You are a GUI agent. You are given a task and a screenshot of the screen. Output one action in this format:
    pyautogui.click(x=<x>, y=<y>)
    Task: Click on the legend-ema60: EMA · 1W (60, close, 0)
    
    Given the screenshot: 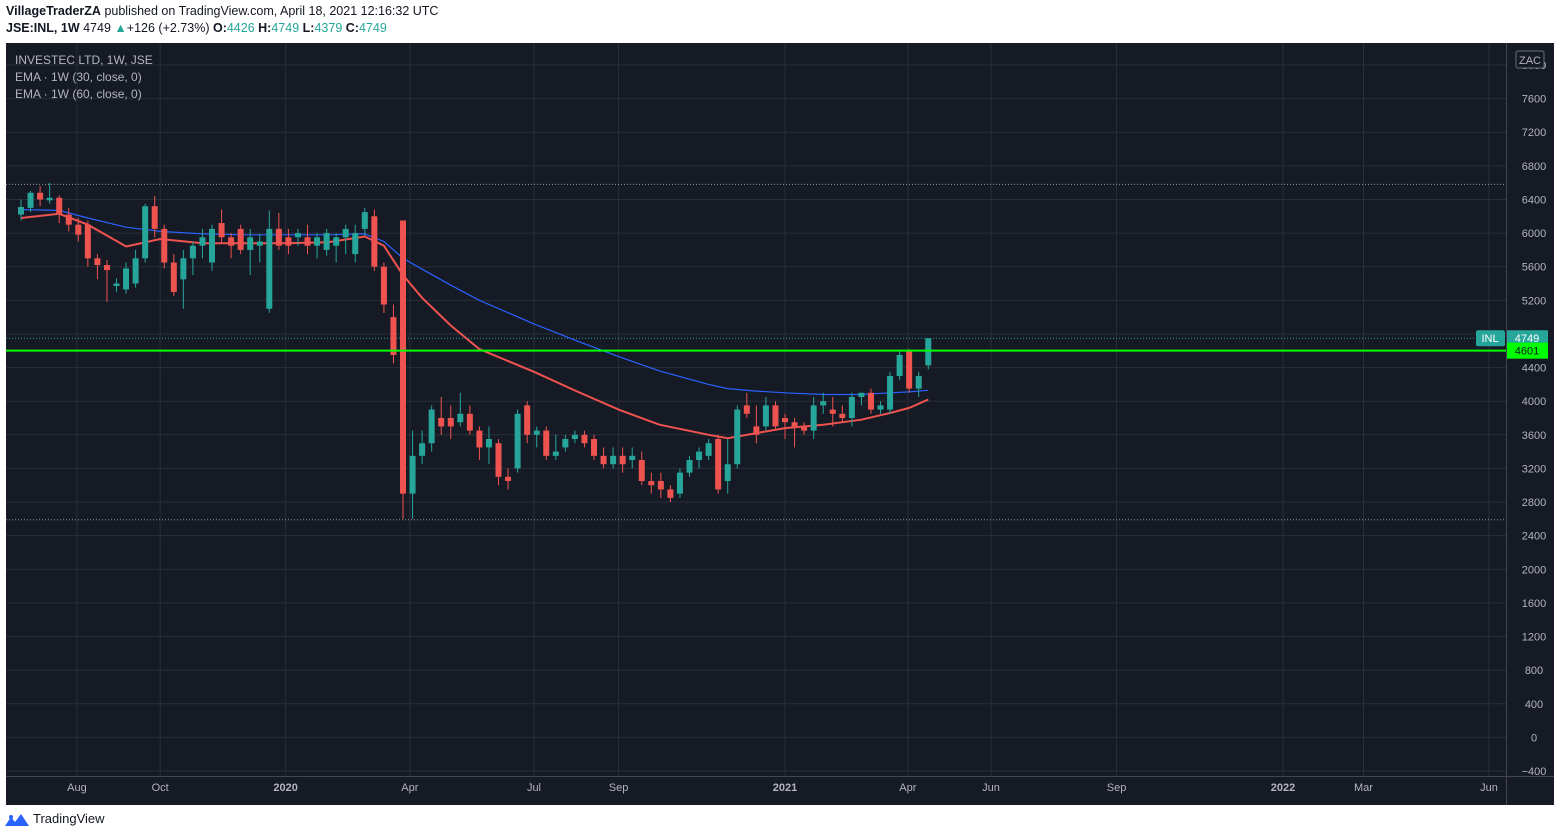 What is the action you would take?
    pyautogui.click(x=78, y=94)
    